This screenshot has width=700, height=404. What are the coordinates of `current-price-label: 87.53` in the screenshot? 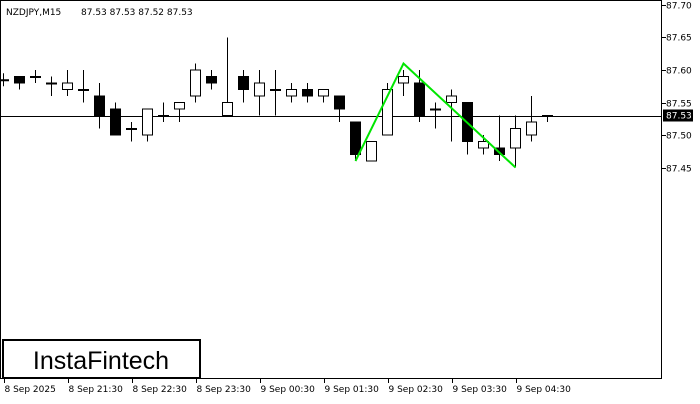 It's located at (679, 117).